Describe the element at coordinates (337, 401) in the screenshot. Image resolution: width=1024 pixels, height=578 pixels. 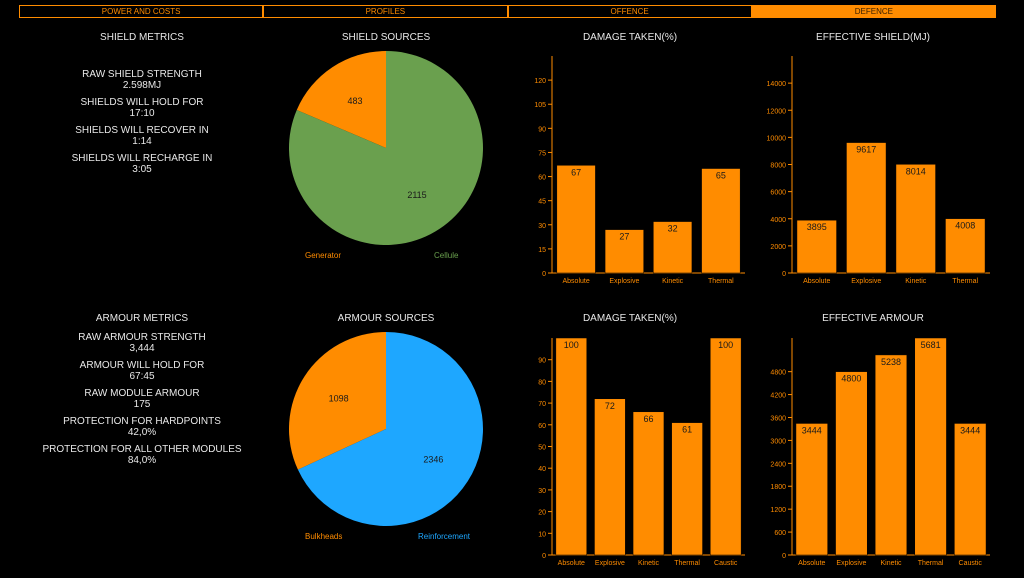
I see `armour-sources-slice-bulkheads` at that location.